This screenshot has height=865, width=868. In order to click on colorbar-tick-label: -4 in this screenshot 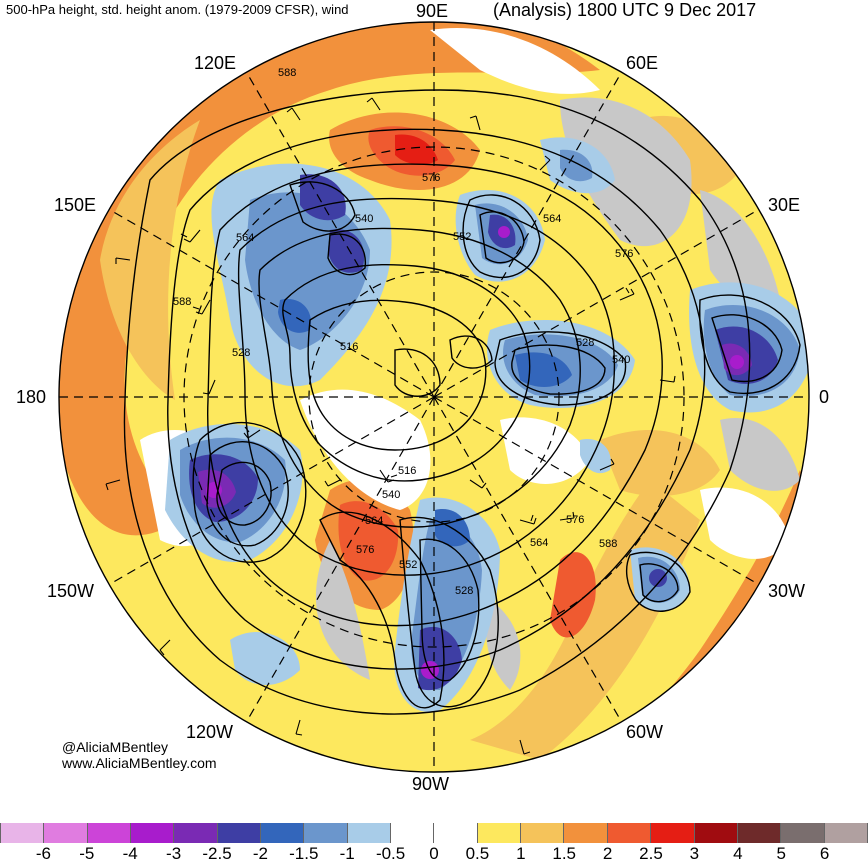, I will do `click(130, 853)`.